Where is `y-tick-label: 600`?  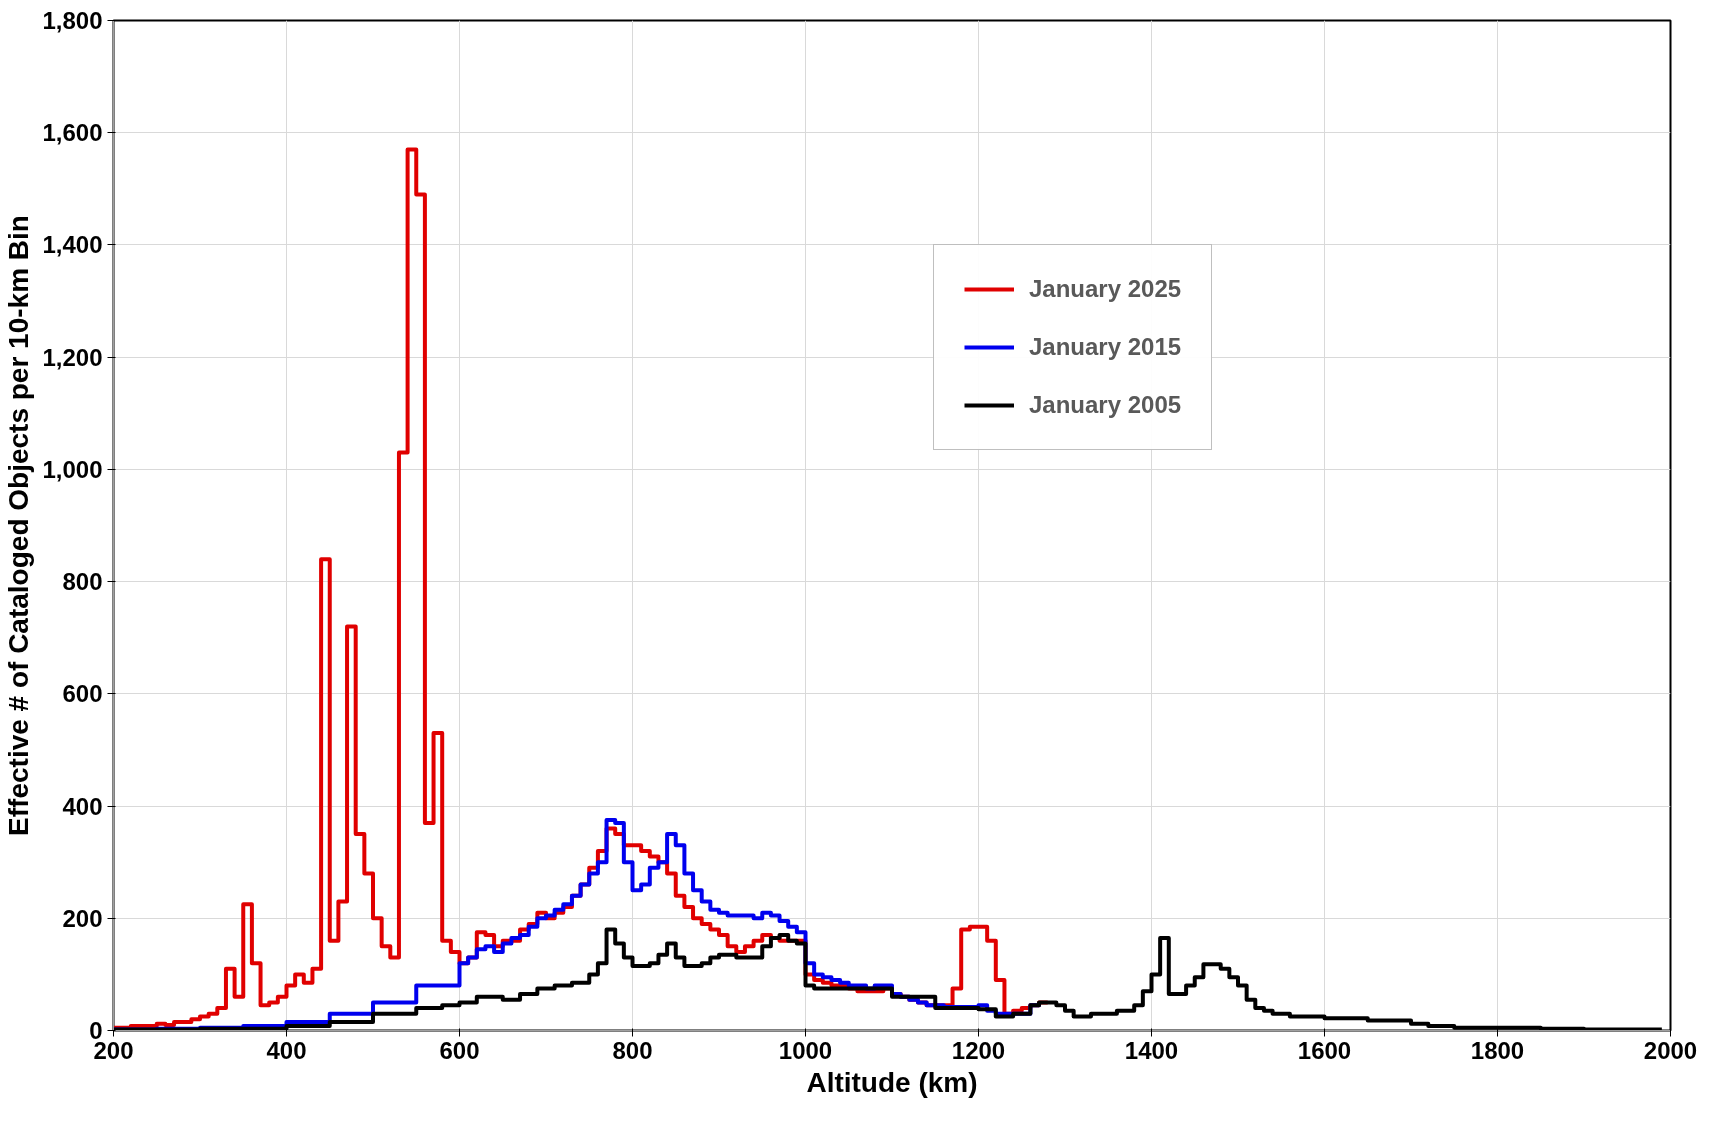
y-tick-label: 600 is located at coordinates (82, 694).